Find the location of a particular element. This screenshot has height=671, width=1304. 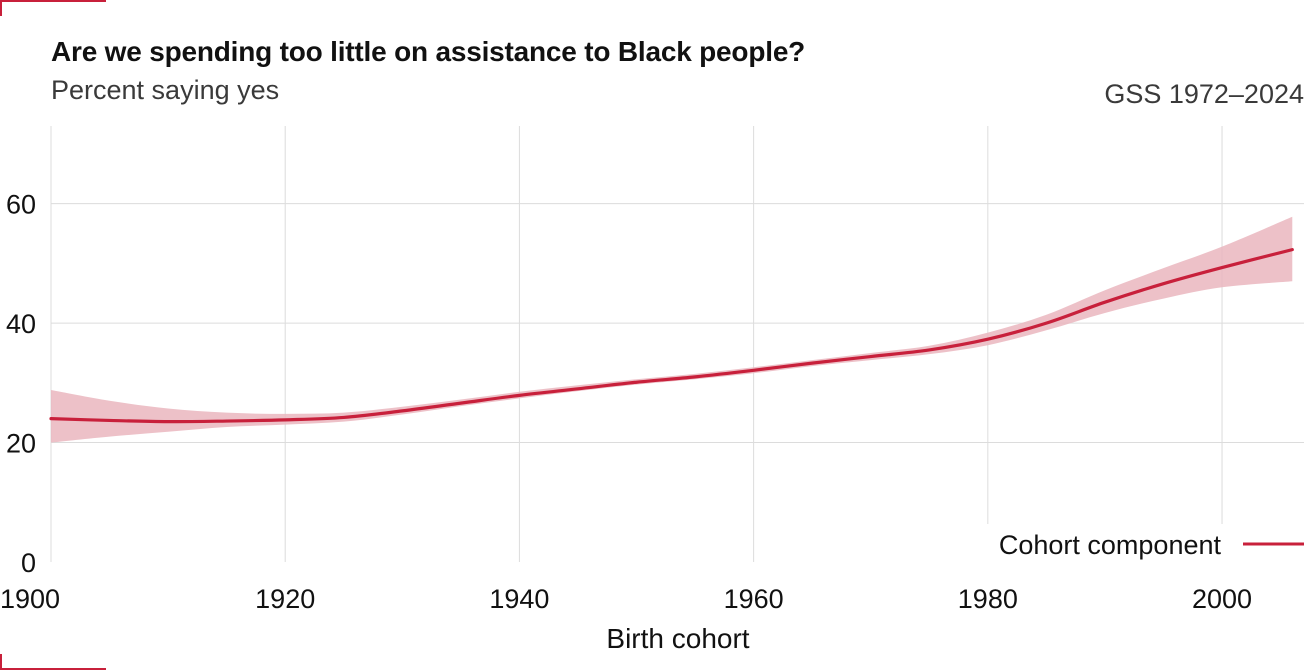

frame-corner-bottom-vertical is located at coordinates (1, 662).